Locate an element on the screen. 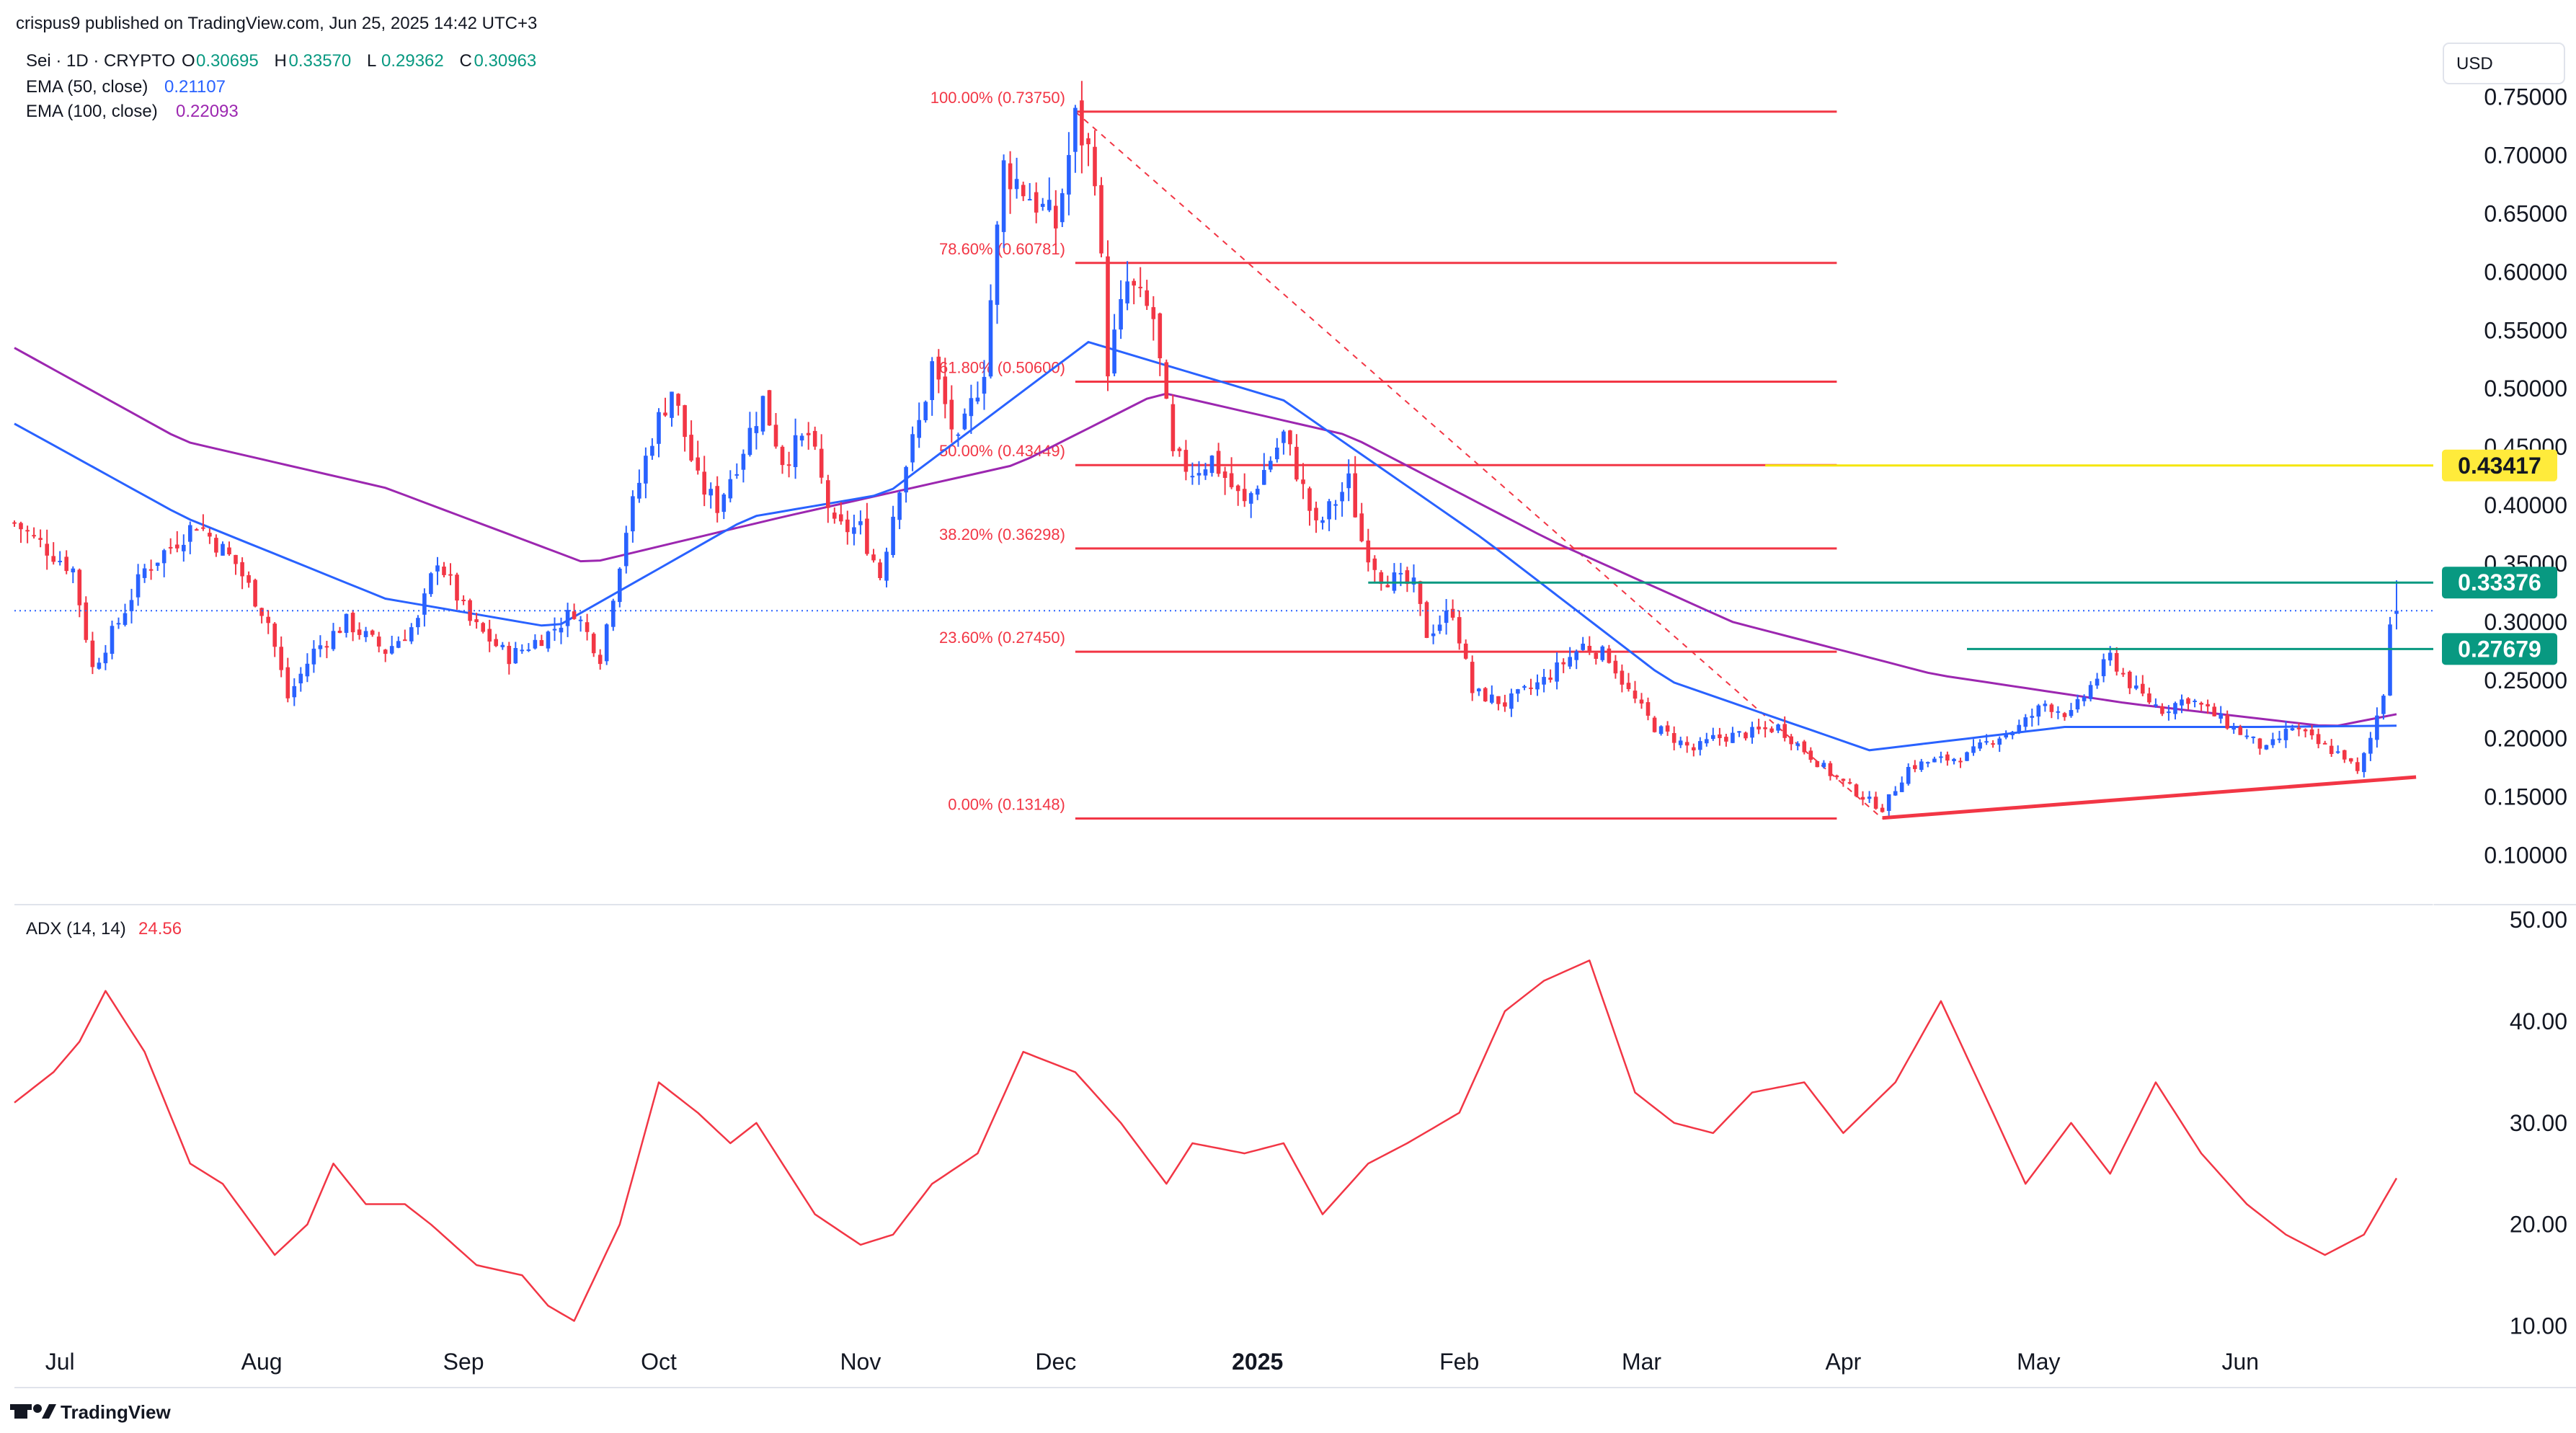 The width and height of the screenshot is (2576, 1433). currency-button: USD is located at coordinates (2504, 63).